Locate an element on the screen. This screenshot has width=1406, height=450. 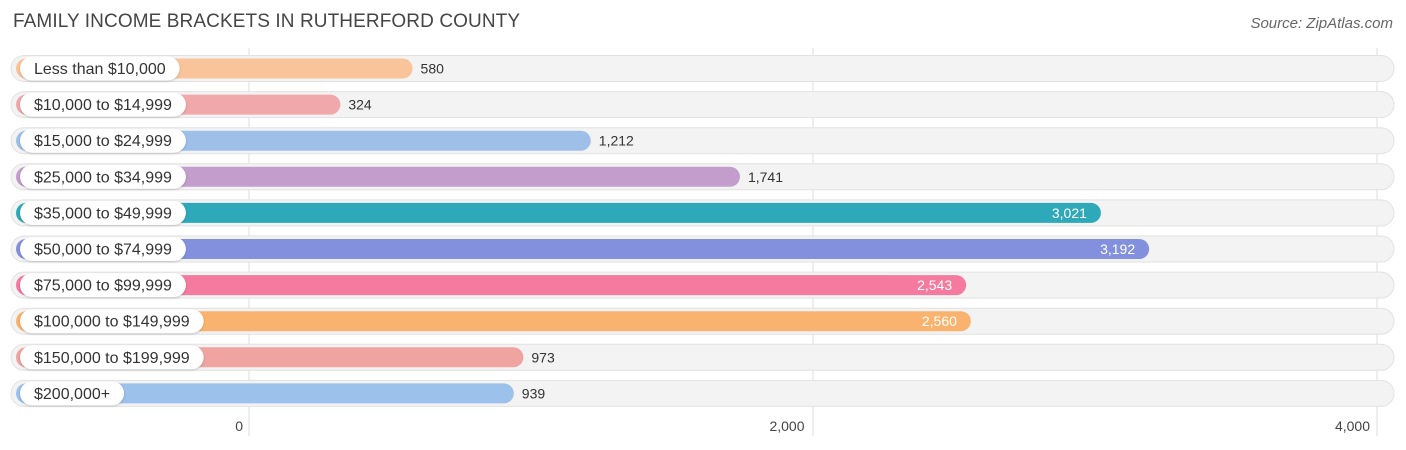
bar-row: $35,000 to $49,999 3,021 is located at coordinates (702, 213).